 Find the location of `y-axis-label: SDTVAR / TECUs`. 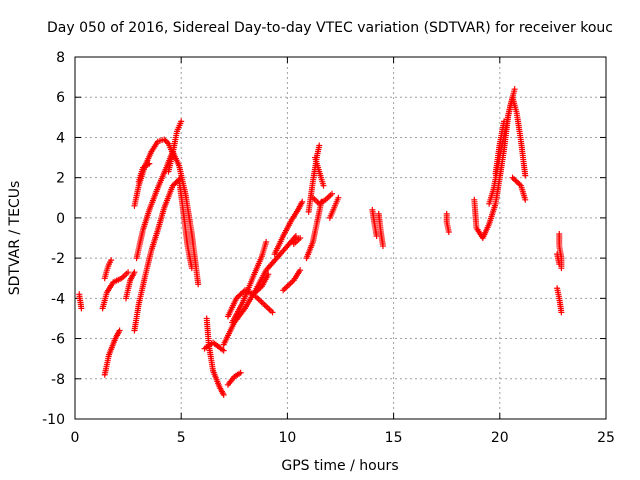

y-axis-label: SDTVAR / TECUs is located at coordinates (15, 238).